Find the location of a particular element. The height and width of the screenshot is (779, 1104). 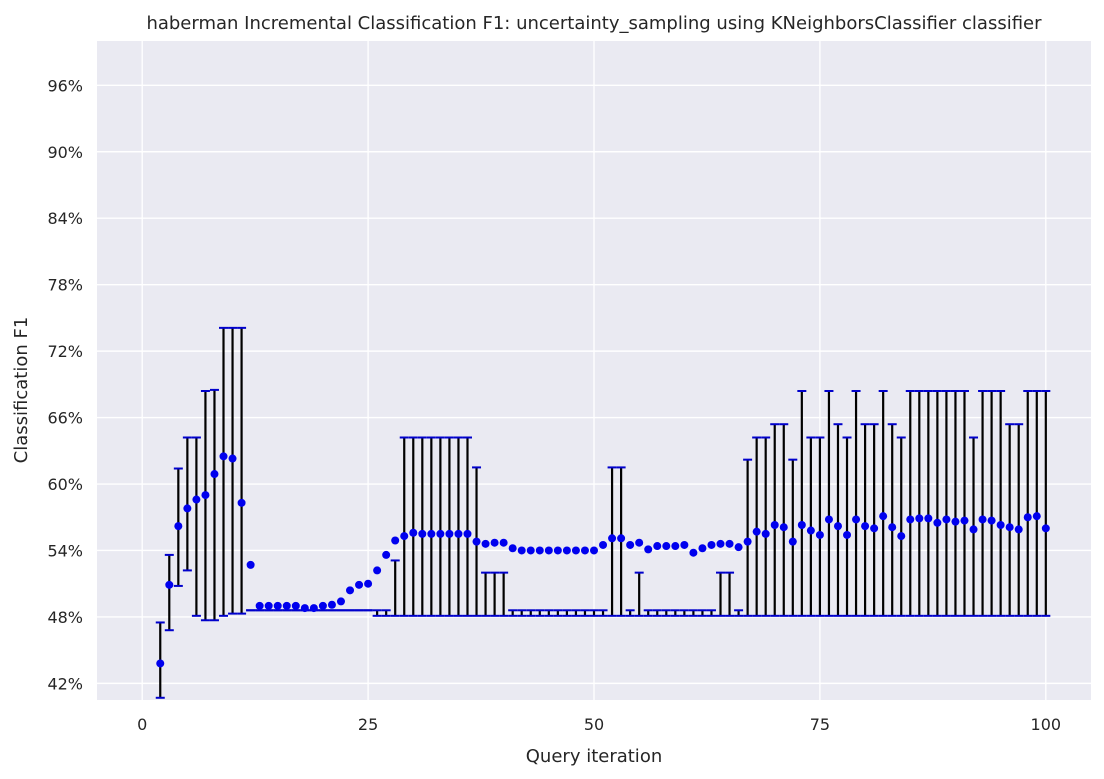

x-tick-label: 0 is located at coordinates (142, 724).